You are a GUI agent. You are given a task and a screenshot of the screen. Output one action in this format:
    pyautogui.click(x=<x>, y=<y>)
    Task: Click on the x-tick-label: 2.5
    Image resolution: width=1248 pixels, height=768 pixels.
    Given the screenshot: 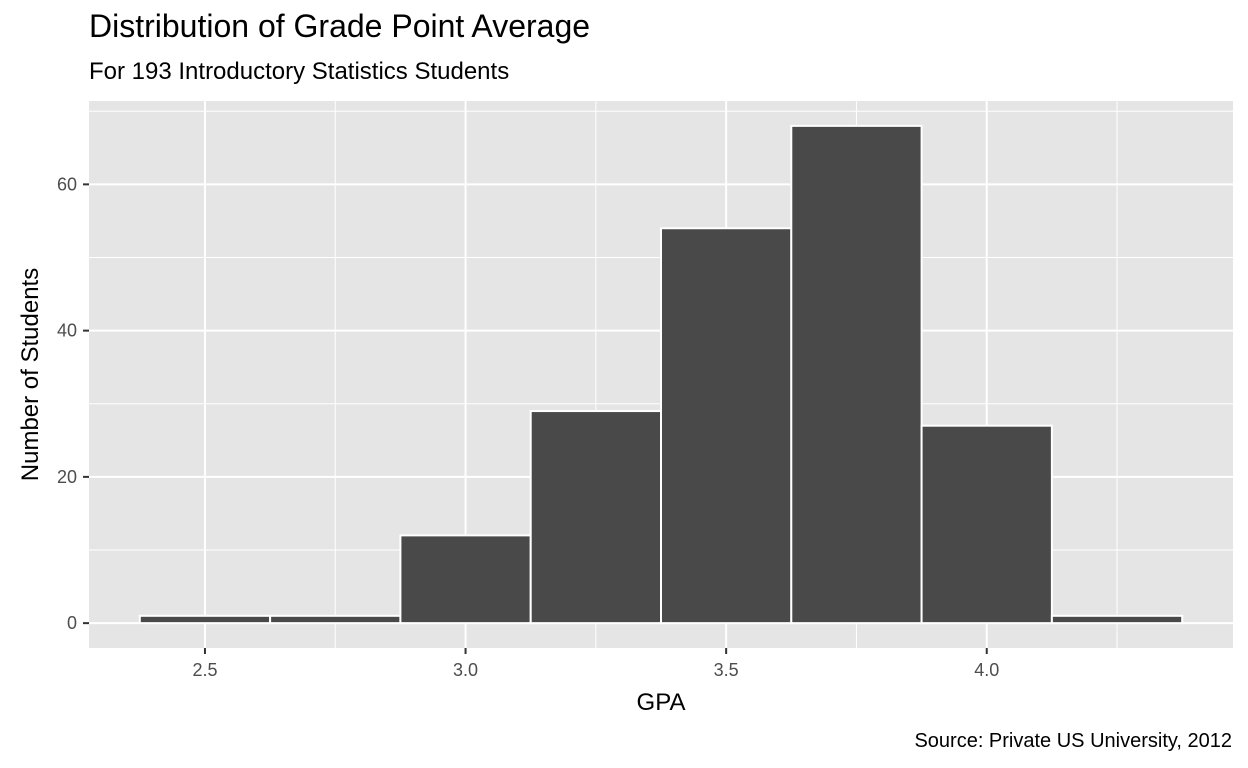 What is the action you would take?
    pyautogui.click(x=204, y=670)
    